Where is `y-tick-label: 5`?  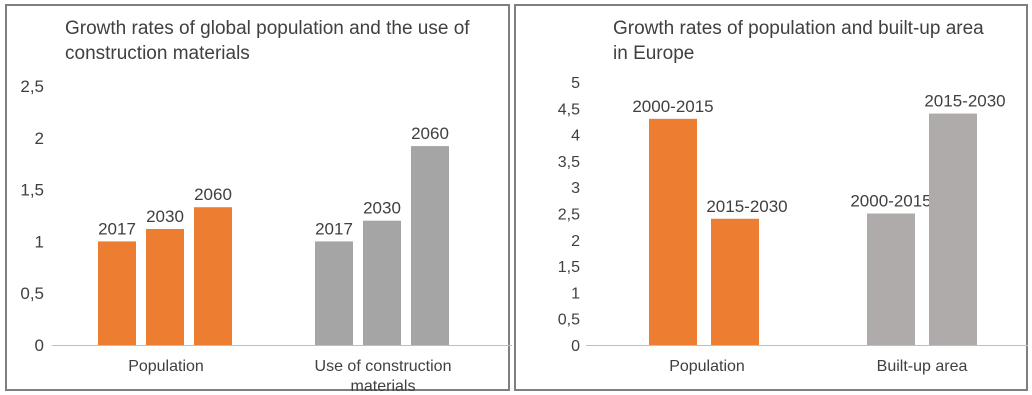 y-tick-label: 5 is located at coordinates (575, 83).